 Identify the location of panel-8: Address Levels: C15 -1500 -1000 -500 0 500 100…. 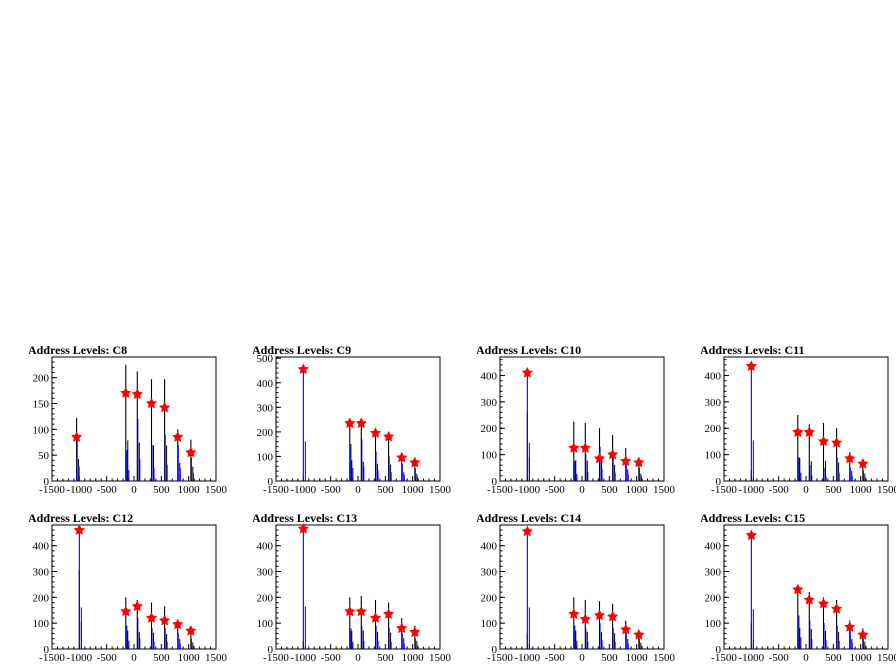
(798, 587).